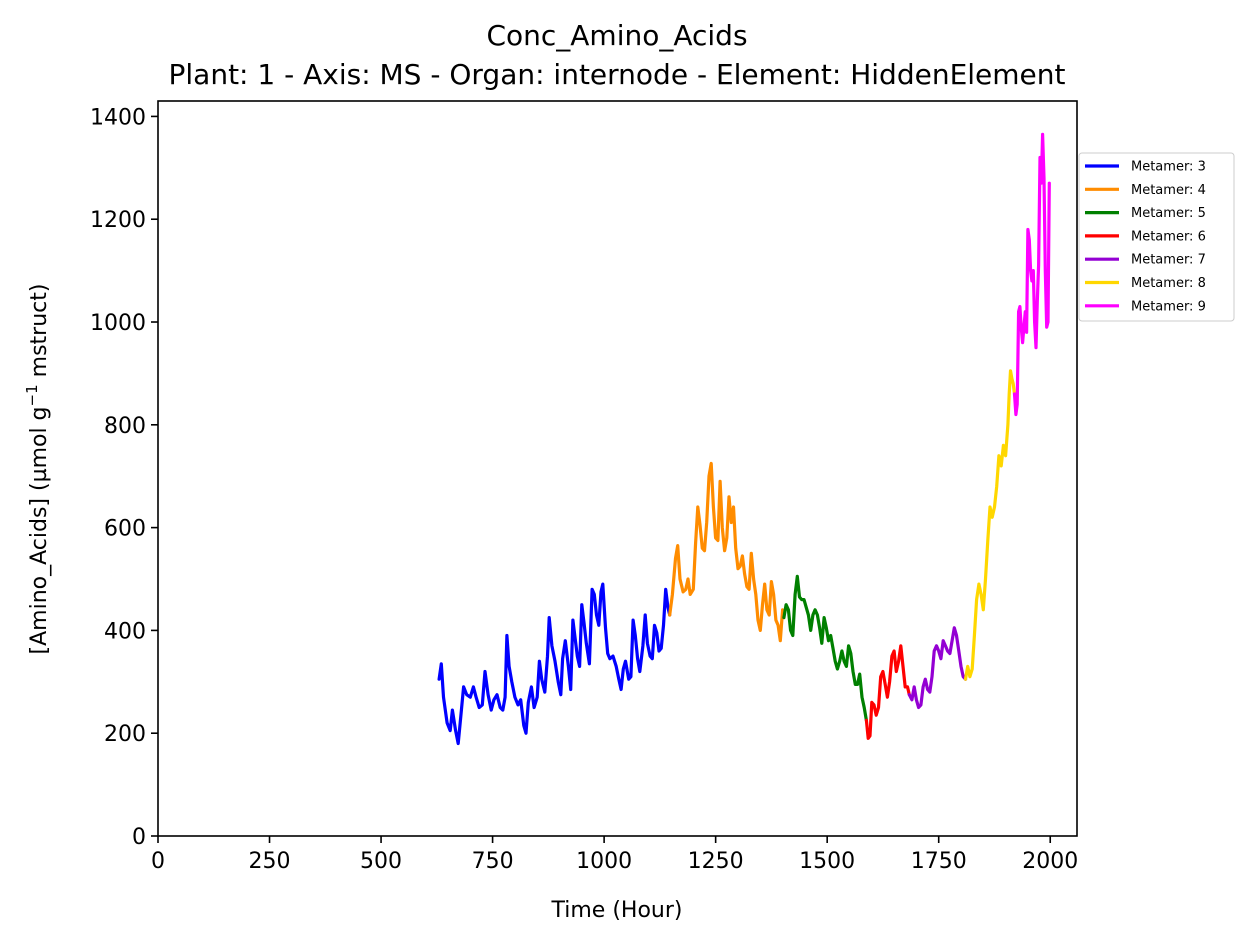 This screenshot has height=943, width=1254. Describe the element at coordinates (39, 334) in the screenshot. I see `y-axis-label-tail: mstruct)` at that location.